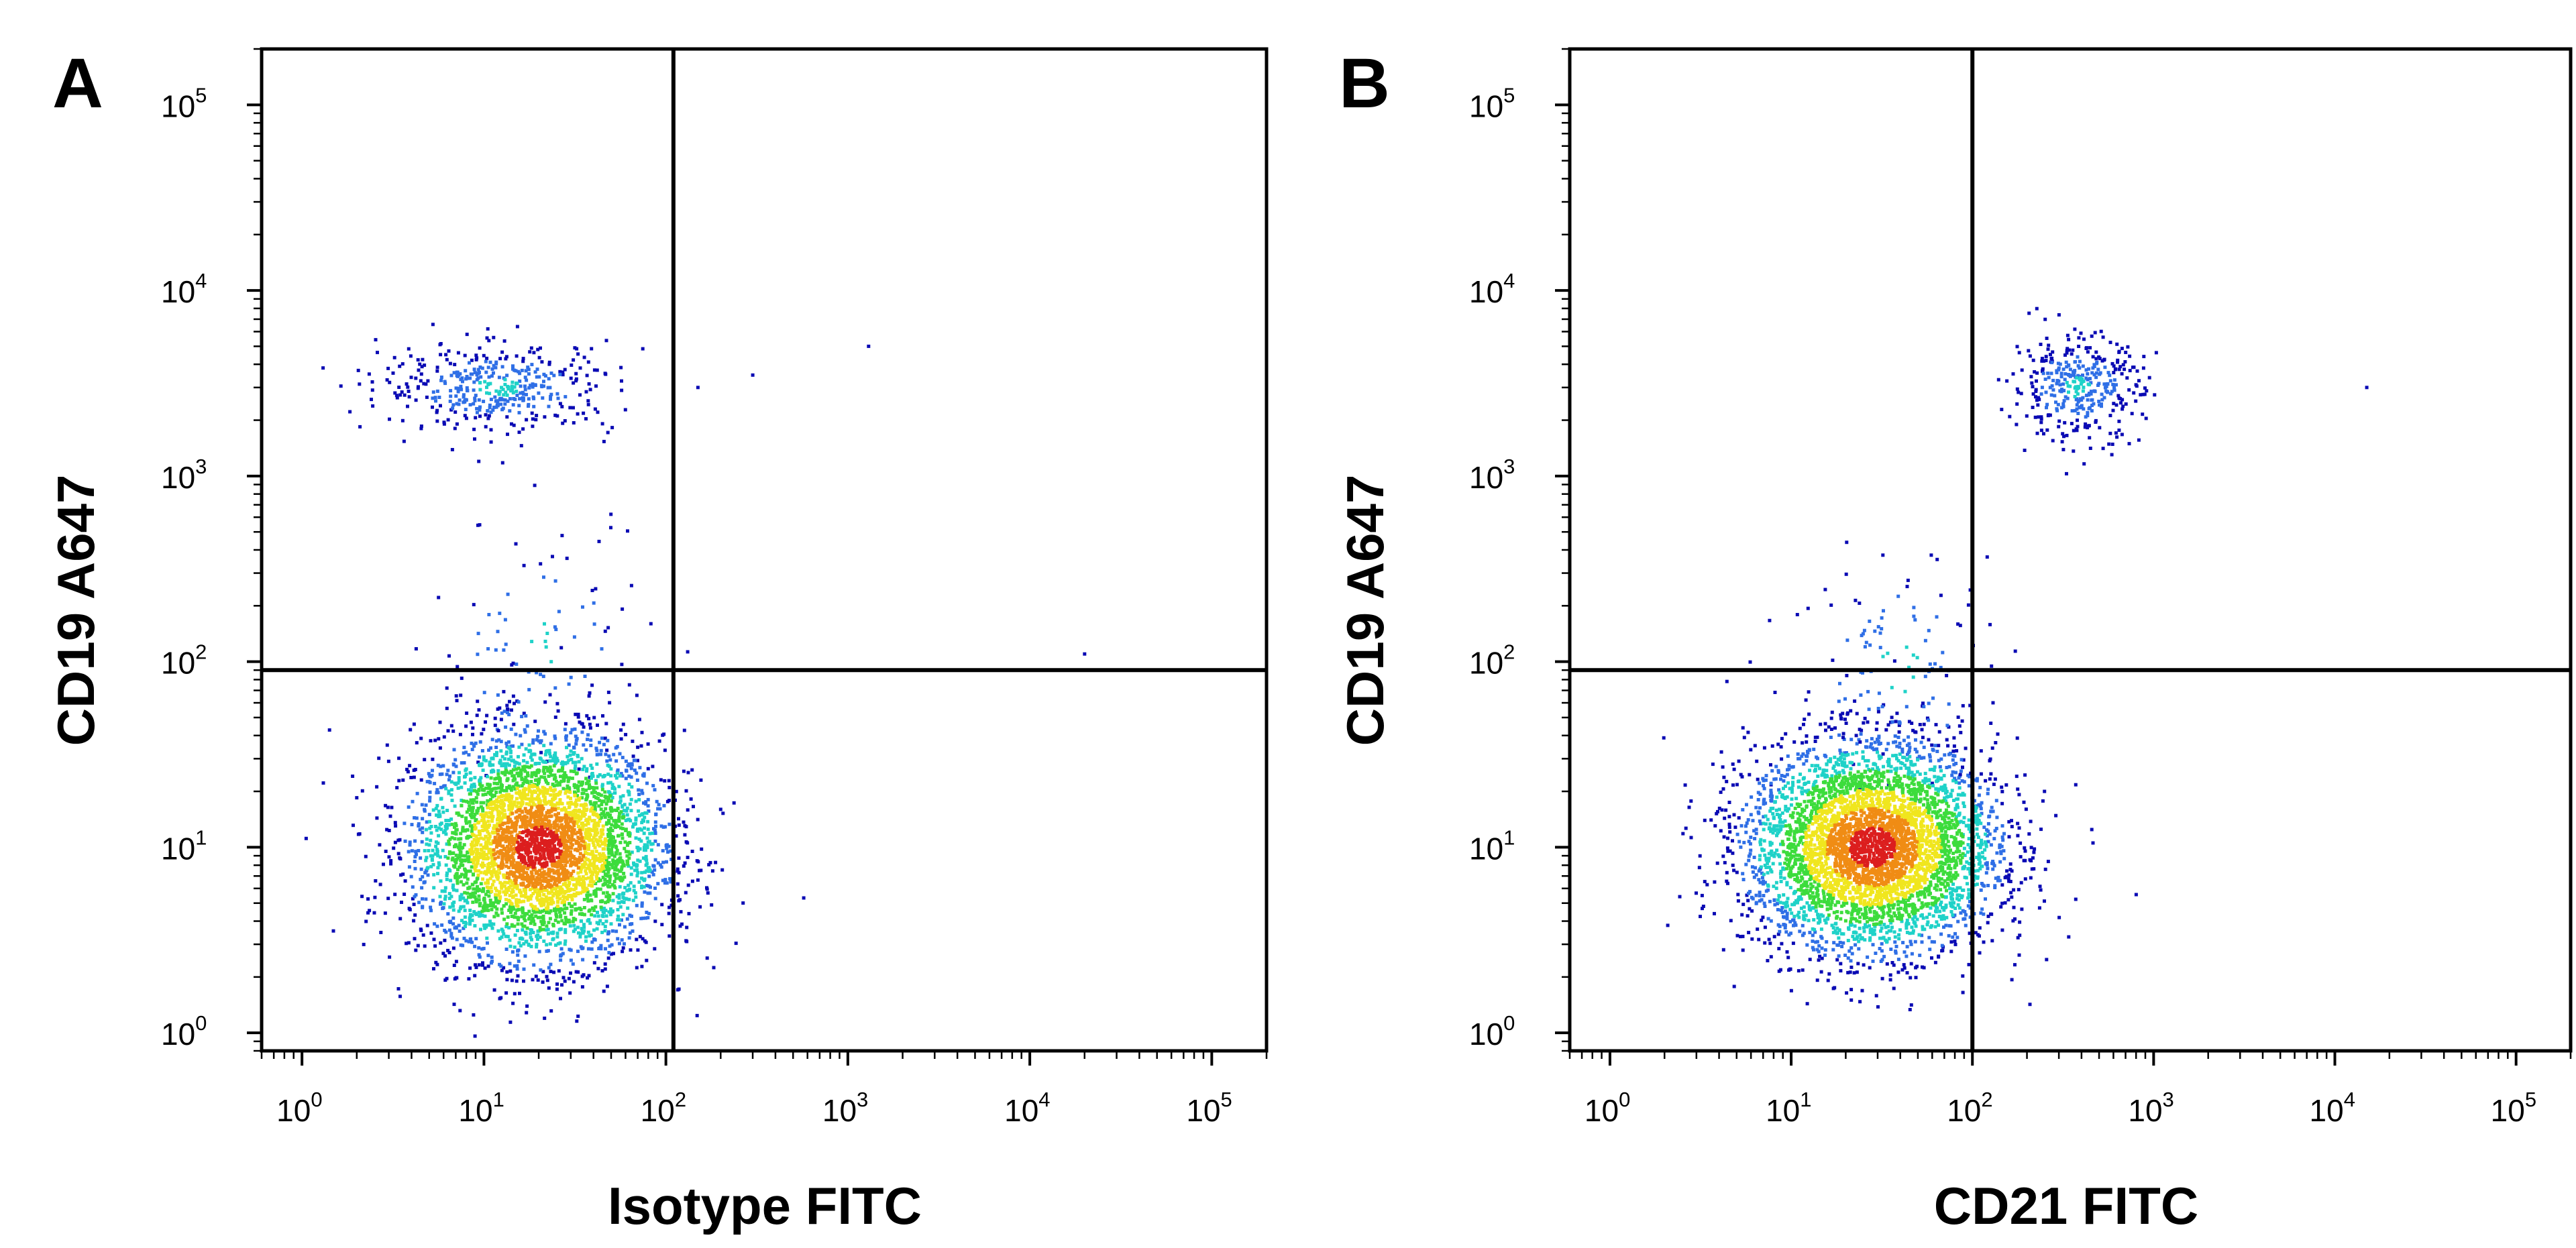 This screenshot has width=2576, height=1248. I want to click on x-tick-label: 10⁵, so click(1209, 1108).